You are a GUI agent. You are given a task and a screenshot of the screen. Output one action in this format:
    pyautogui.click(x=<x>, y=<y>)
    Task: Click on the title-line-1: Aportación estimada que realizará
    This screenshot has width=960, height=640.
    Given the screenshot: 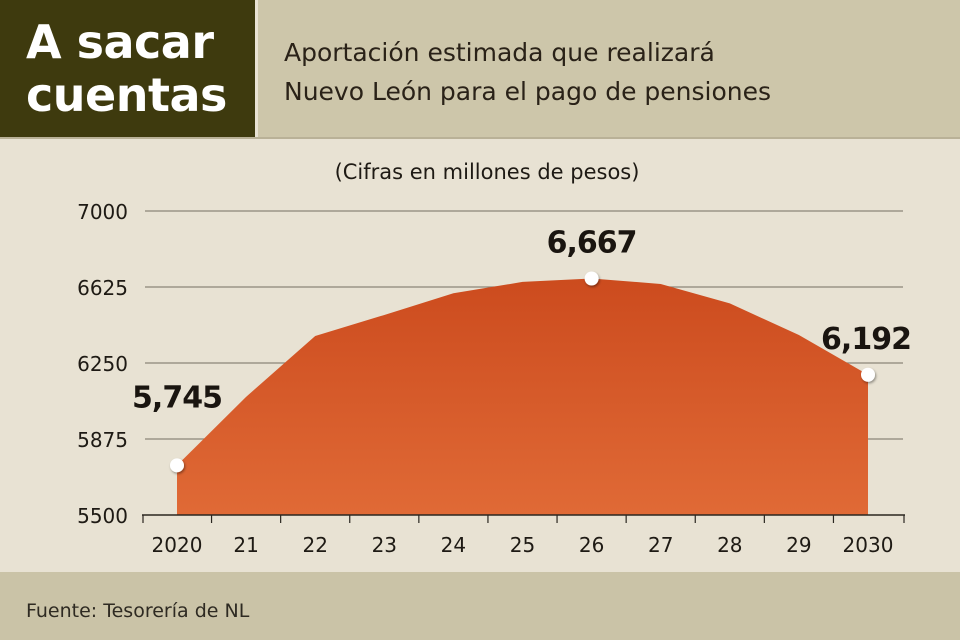 What is the action you would take?
    pyautogui.click(x=499, y=52)
    